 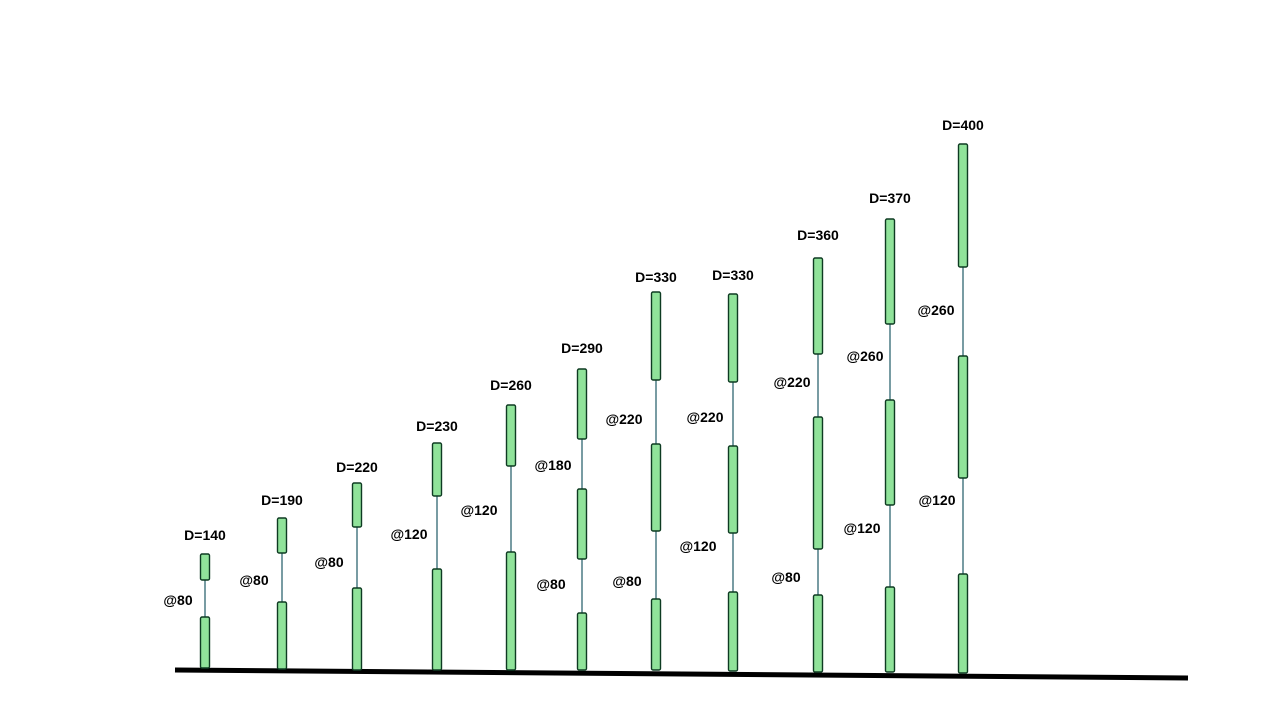 I want to click on pile: D=370 @120 @260, so click(x=877, y=431).